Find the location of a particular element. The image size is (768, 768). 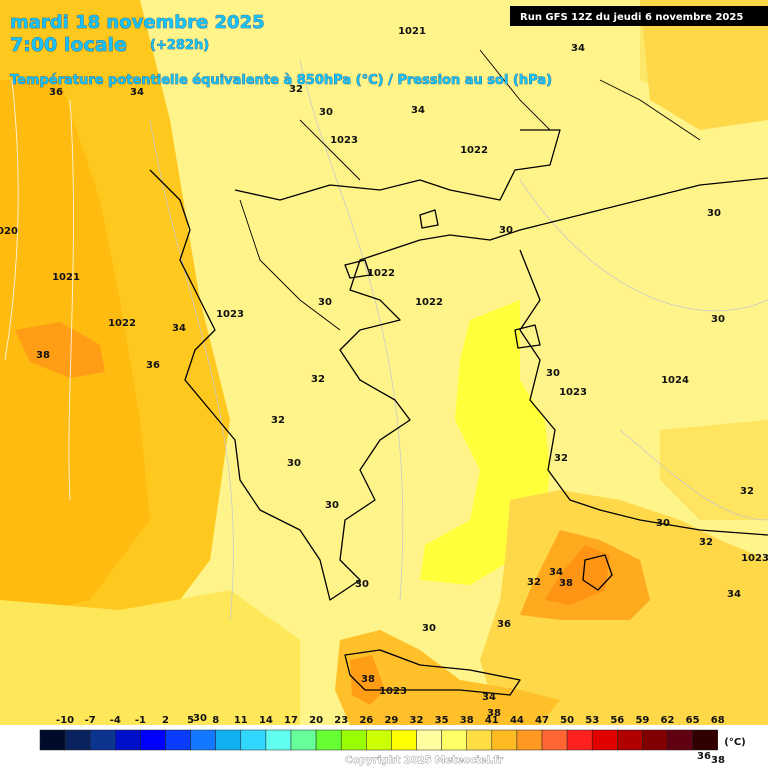

contour-label: 1021 is located at coordinates (412, 31).